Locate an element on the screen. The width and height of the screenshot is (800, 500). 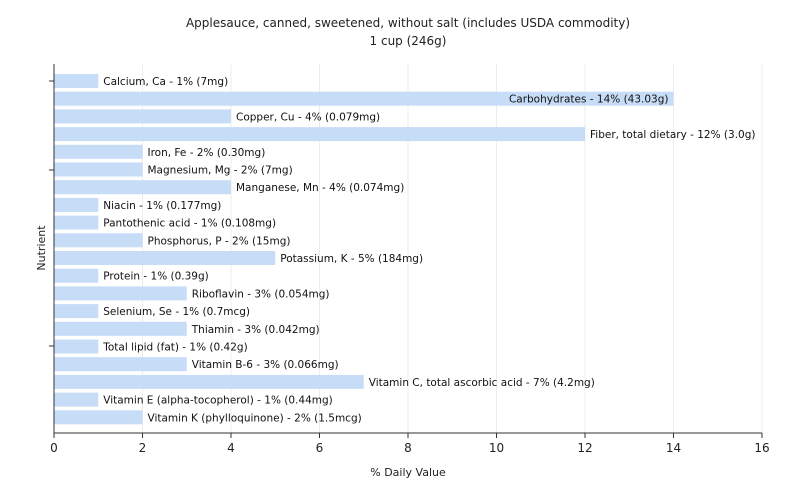
x-tick-label: 12 is located at coordinates (584, 448).